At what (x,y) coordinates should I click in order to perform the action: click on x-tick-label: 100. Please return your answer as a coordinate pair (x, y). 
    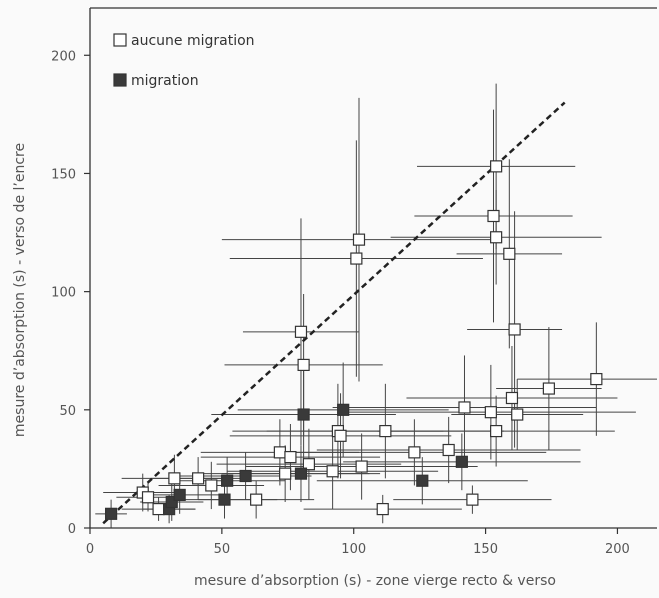
    Looking at the image, I should click on (353, 549).